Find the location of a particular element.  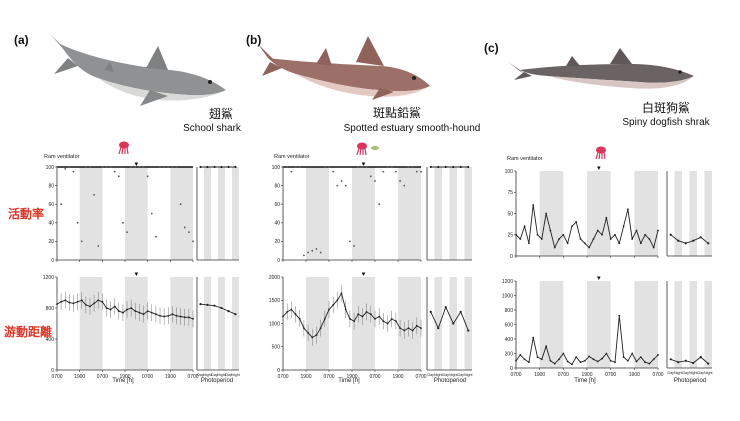

y-tick-label: 20 is located at coordinates (277, 242).